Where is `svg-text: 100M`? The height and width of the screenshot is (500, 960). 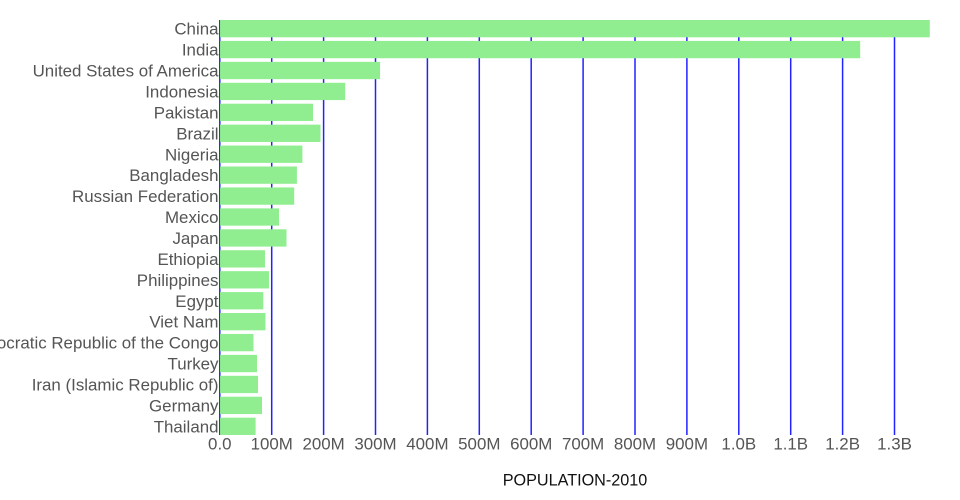
svg-text: 100M is located at coordinates (272, 443).